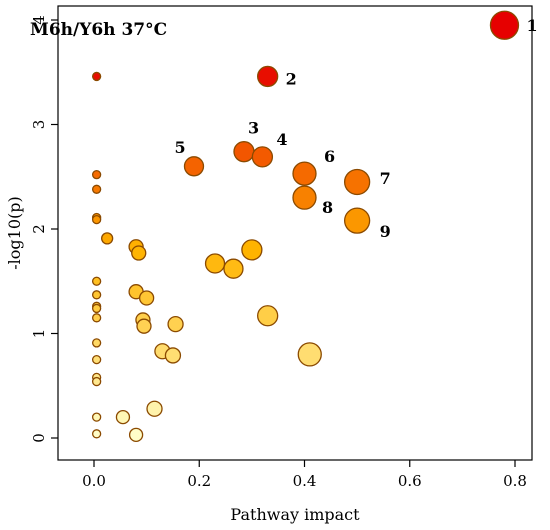 This screenshot has height=530, width=550. What do you see at coordinates (14, 232) in the screenshot?
I see `y-axis-title: -log10(p)` at bounding box center [14, 232].